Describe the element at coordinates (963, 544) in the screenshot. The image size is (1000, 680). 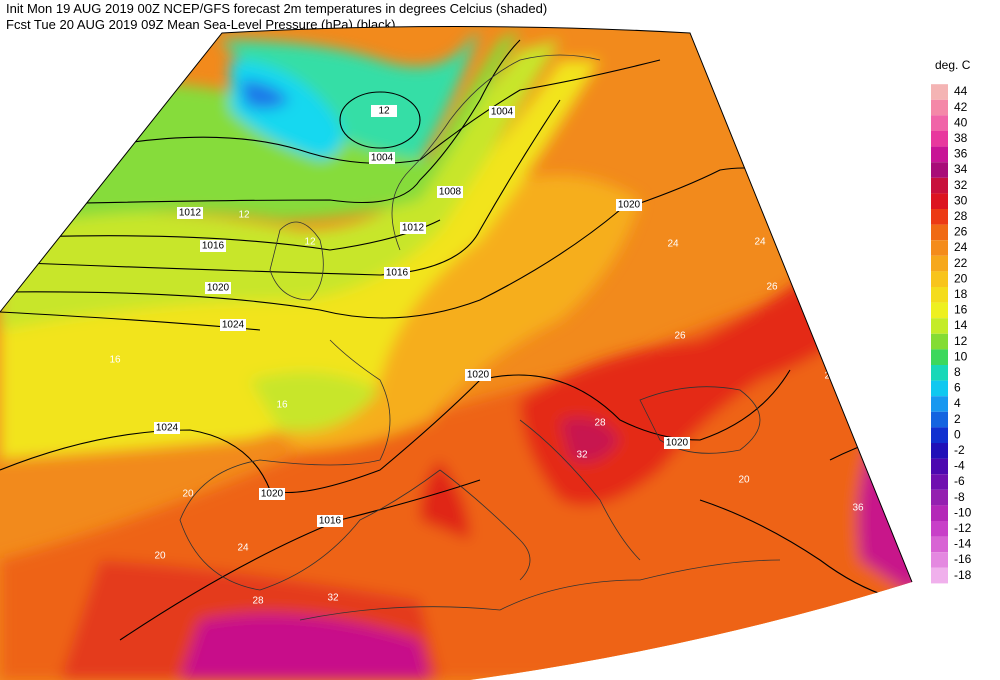
I see `legend-level: -14` at that location.